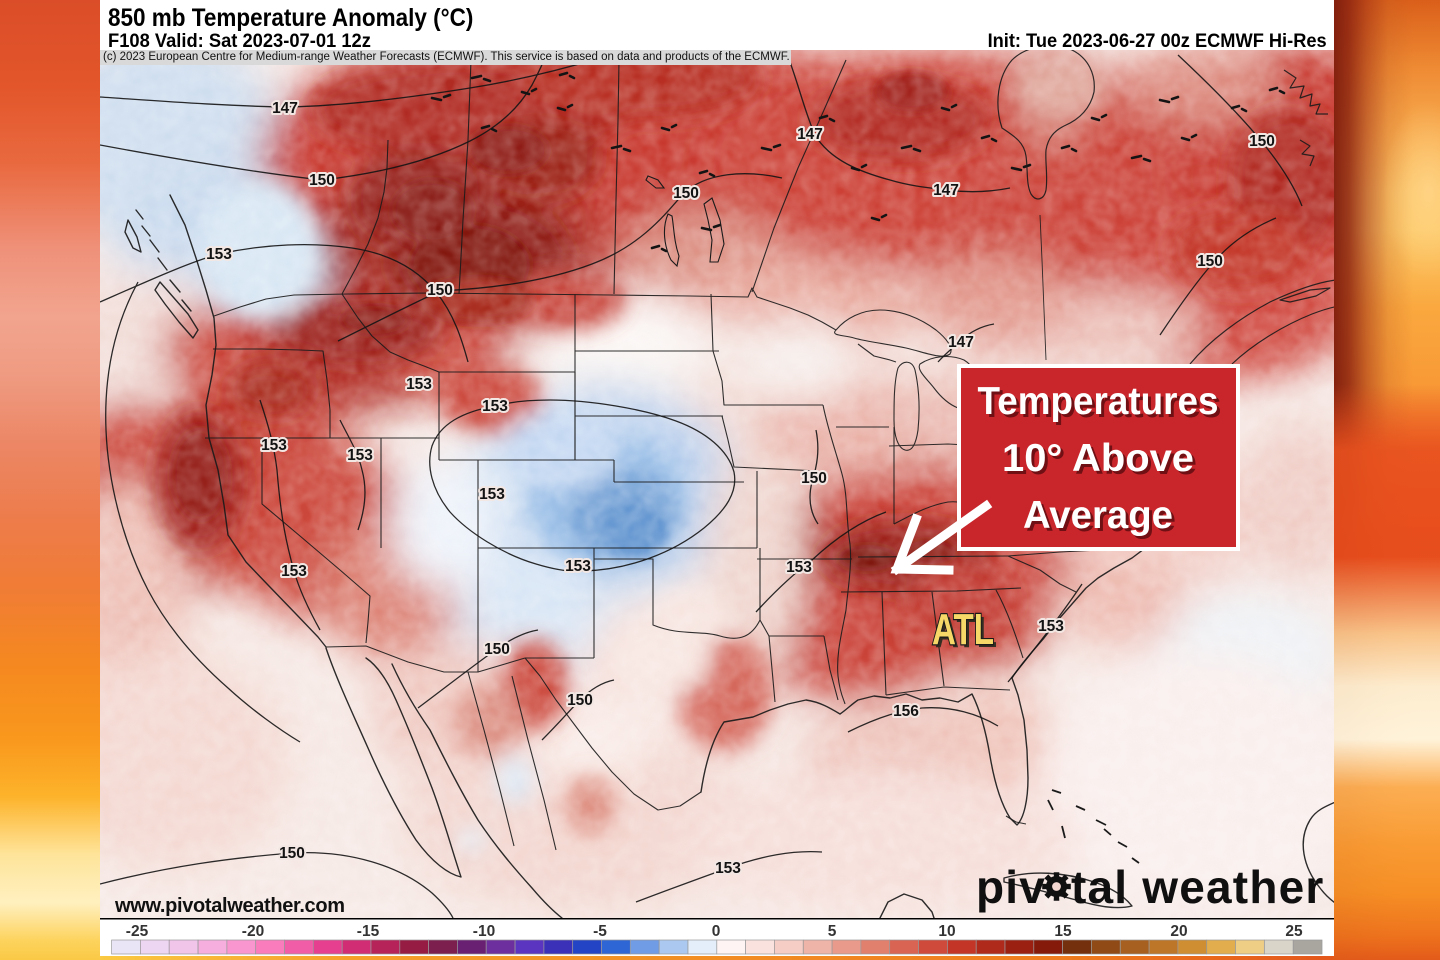  I want to click on svg-text: -25, so click(137, 931).